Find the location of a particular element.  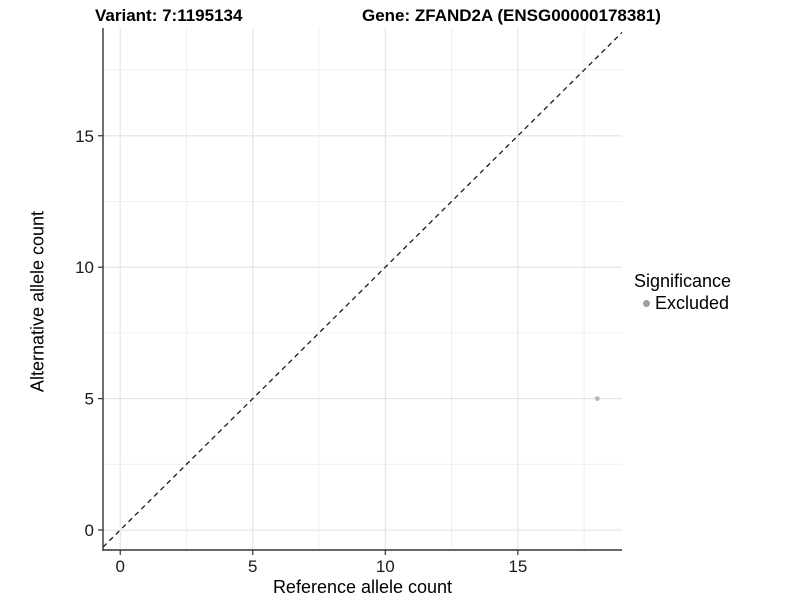

plot-title-gene: Gene: ZFAND2A (ENSG00000178381) is located at coordinates (511, 15).